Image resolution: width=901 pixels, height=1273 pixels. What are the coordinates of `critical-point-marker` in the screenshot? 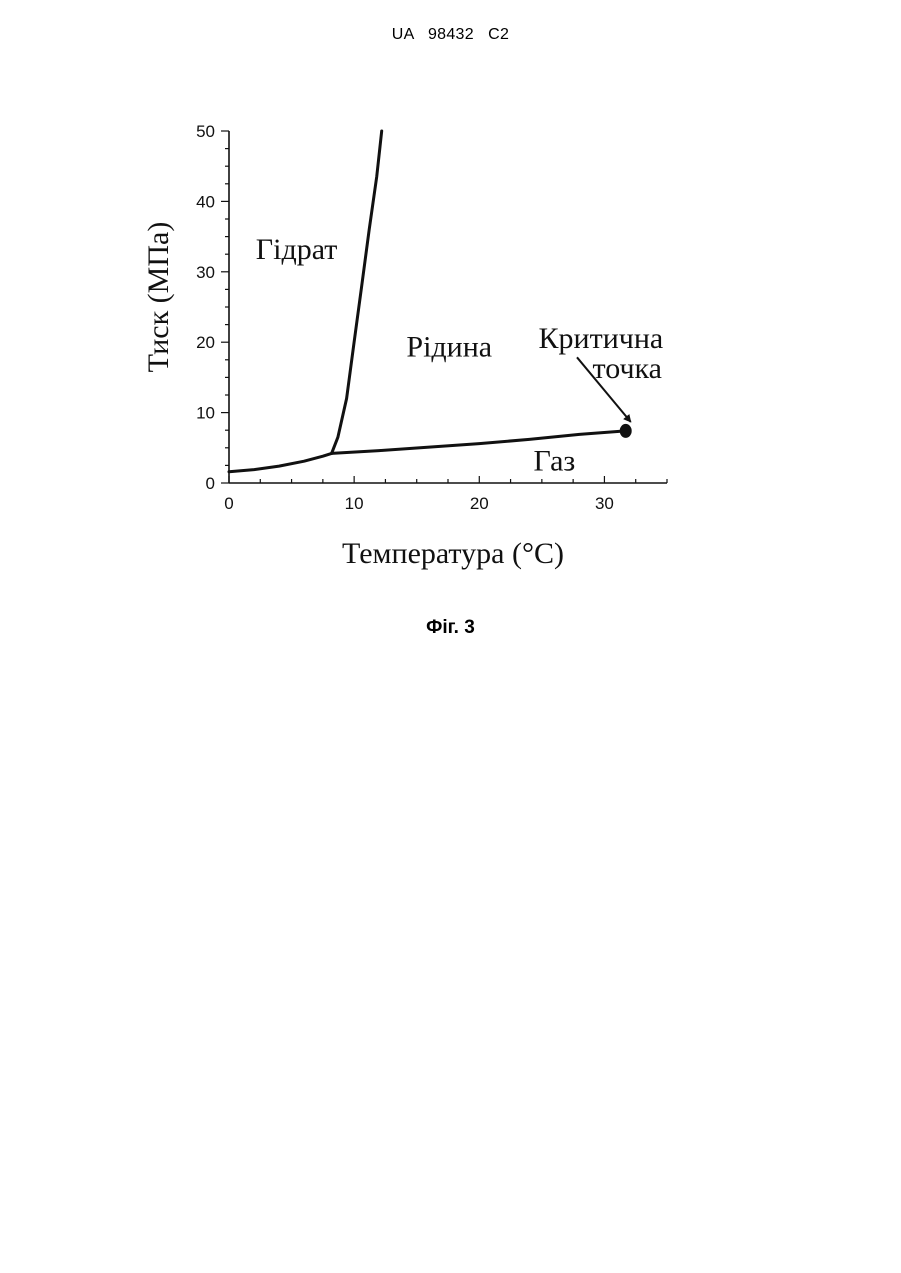 It's located at (626, 431).